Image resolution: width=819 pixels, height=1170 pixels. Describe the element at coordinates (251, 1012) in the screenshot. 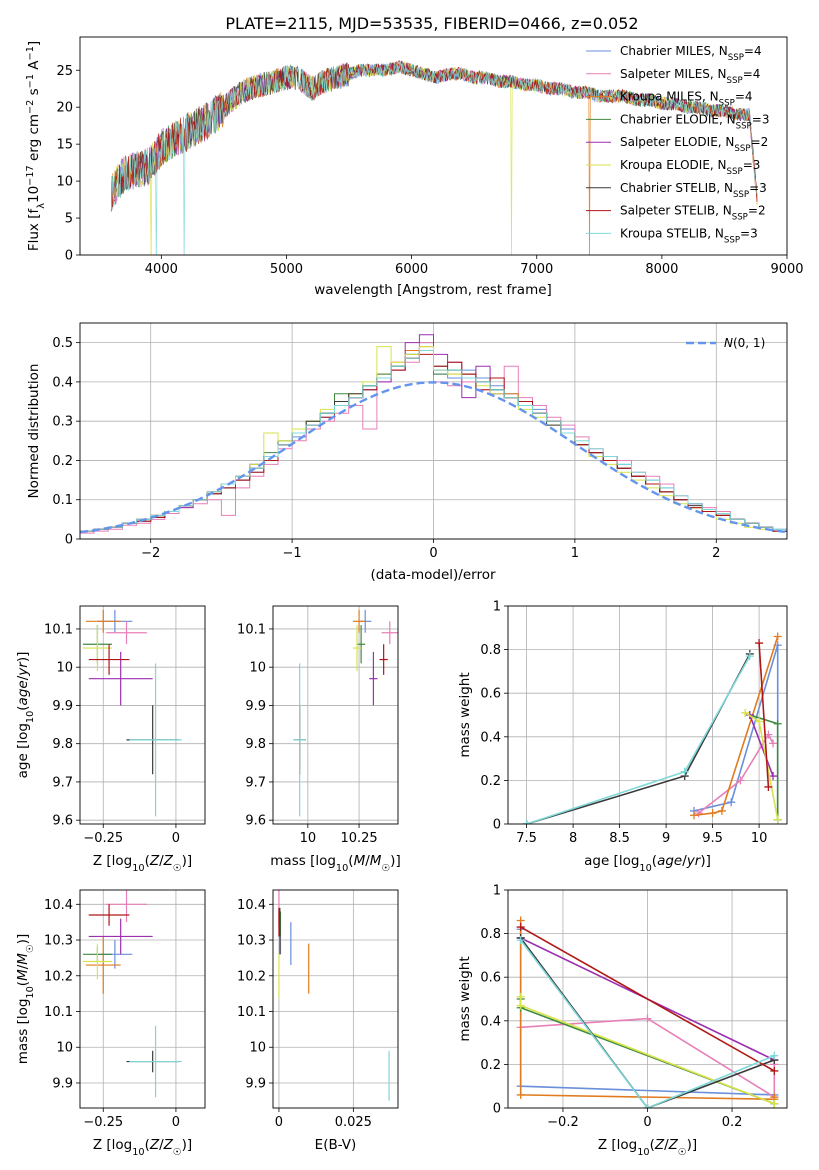

I see `mass_vs_ebv-ytick-label: 10.1` at that location.